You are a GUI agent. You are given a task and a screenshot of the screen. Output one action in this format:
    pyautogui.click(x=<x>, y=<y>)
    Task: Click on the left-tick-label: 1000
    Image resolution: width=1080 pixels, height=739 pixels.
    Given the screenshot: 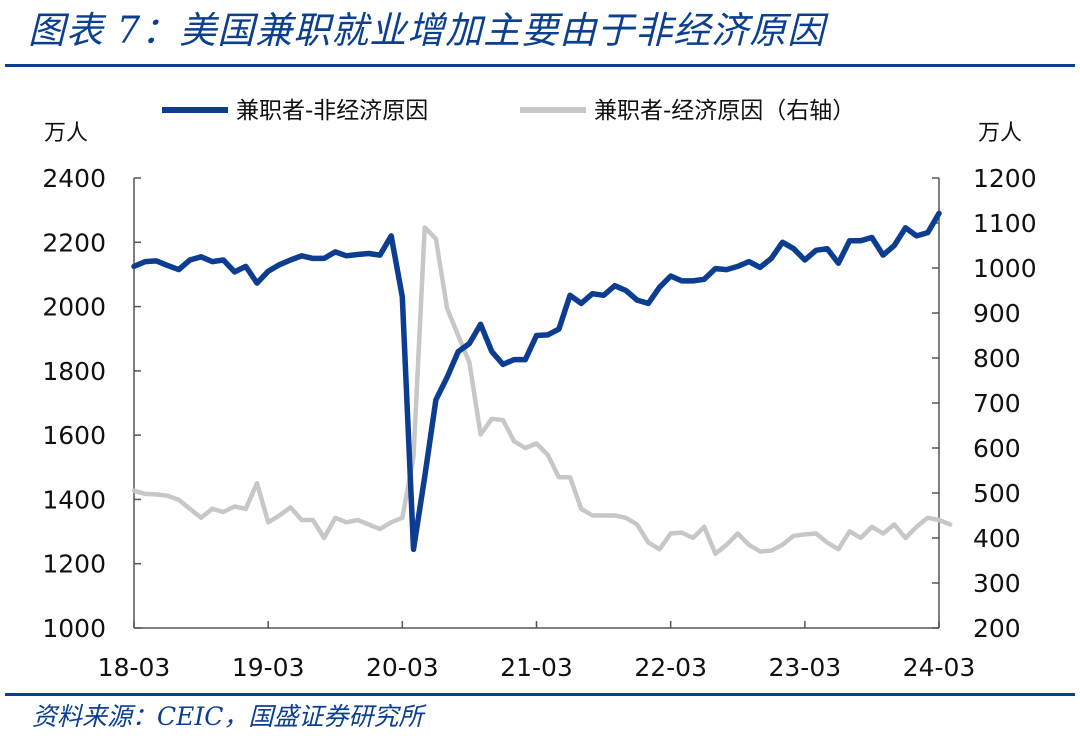 What is the action you would take?
    pyautogui.click(x=74, y=628)
    